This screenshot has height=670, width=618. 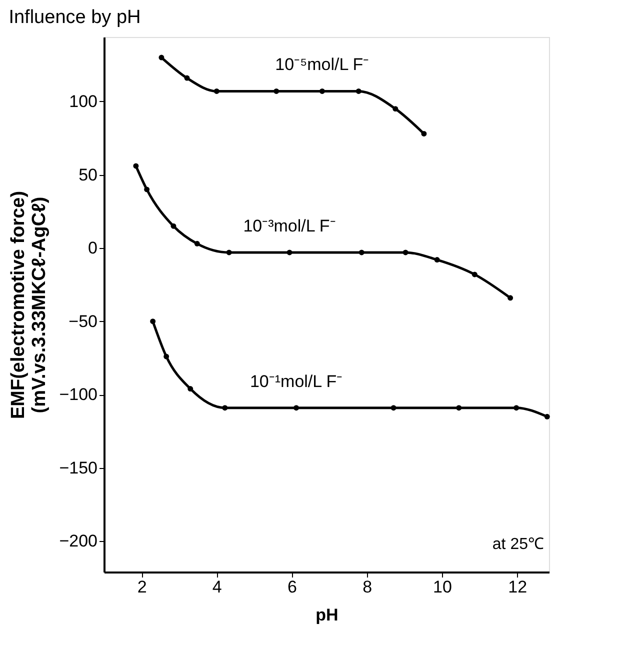 I want to click on series-label: 10⁻¹mol/L F⁻, so click(x=296, y=381).